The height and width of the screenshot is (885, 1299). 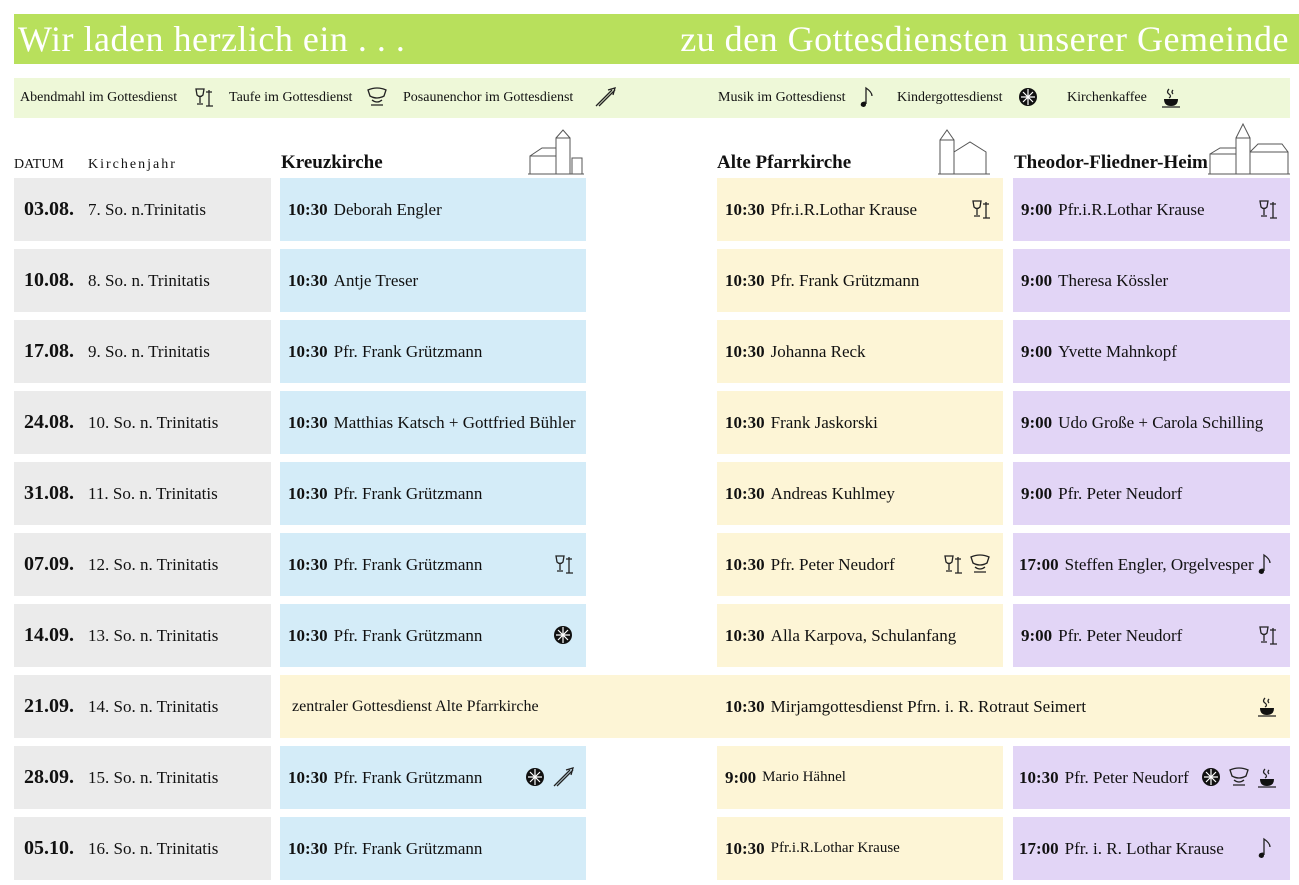 I want to click on sunday: 13. So. n. Trinitatis, so click(x=153, y=635).